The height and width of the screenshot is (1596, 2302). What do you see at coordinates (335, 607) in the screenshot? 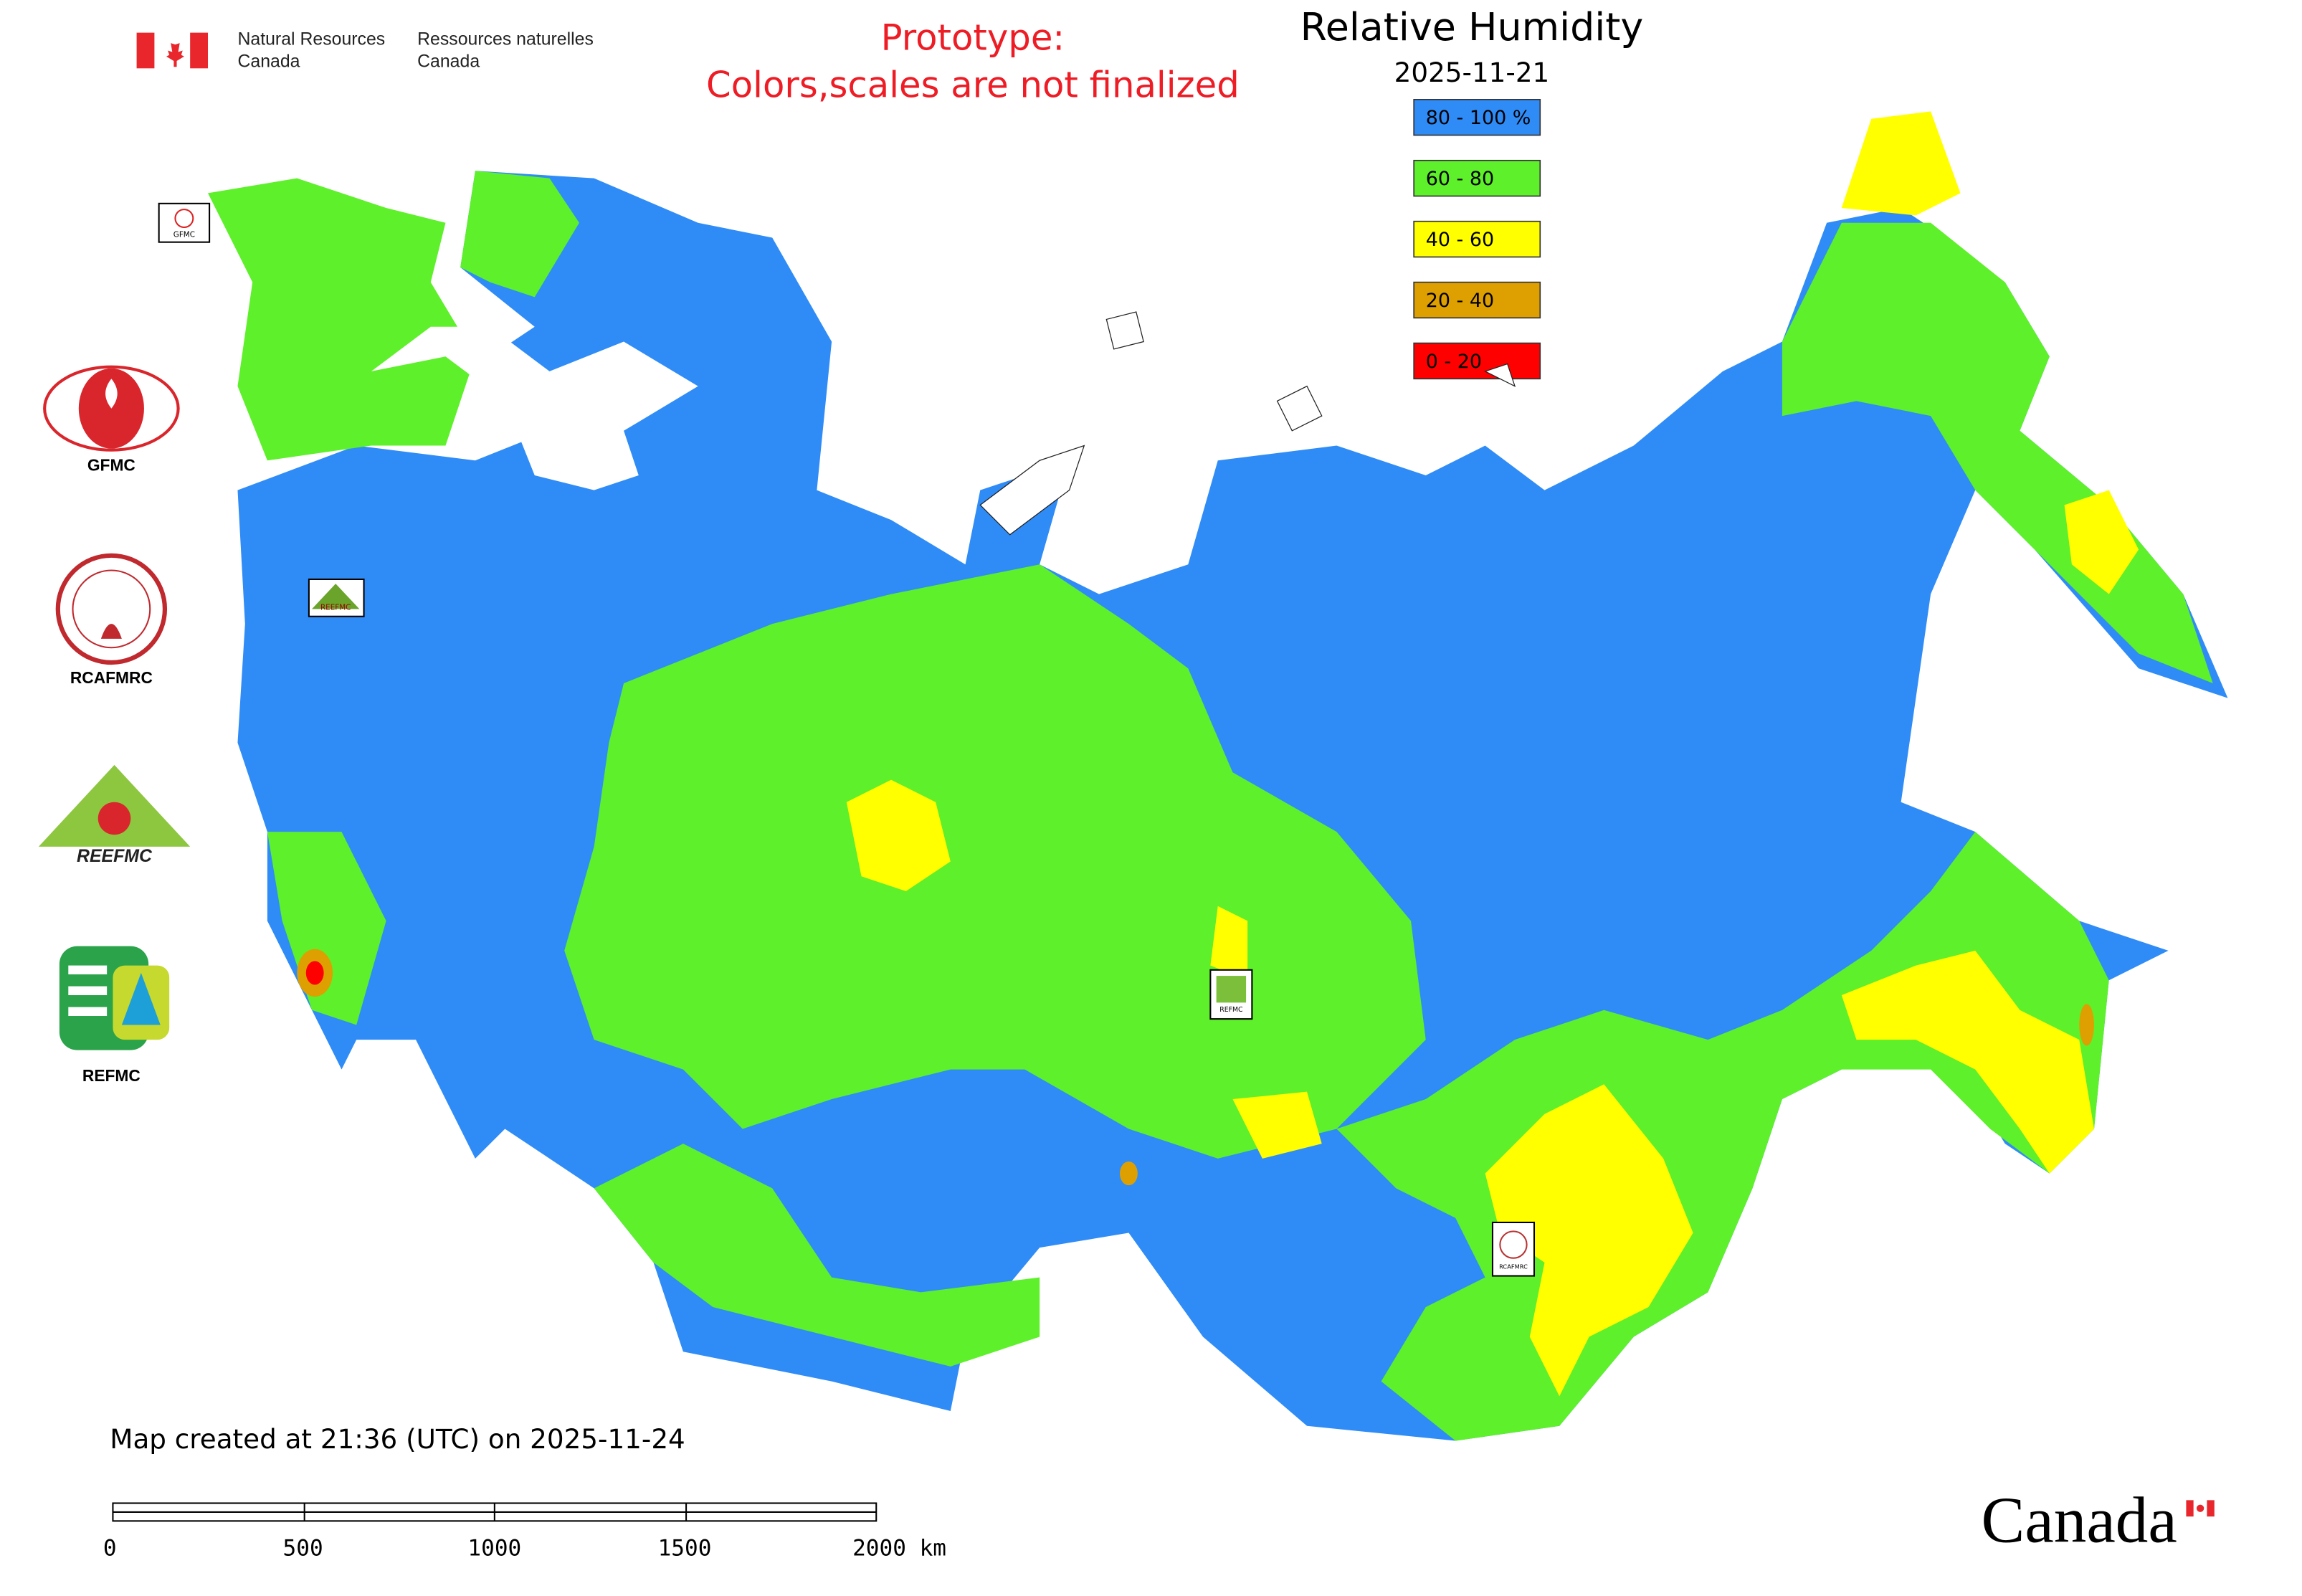
I see `marker-label: REEFMC` at bounding box center [335, 607].